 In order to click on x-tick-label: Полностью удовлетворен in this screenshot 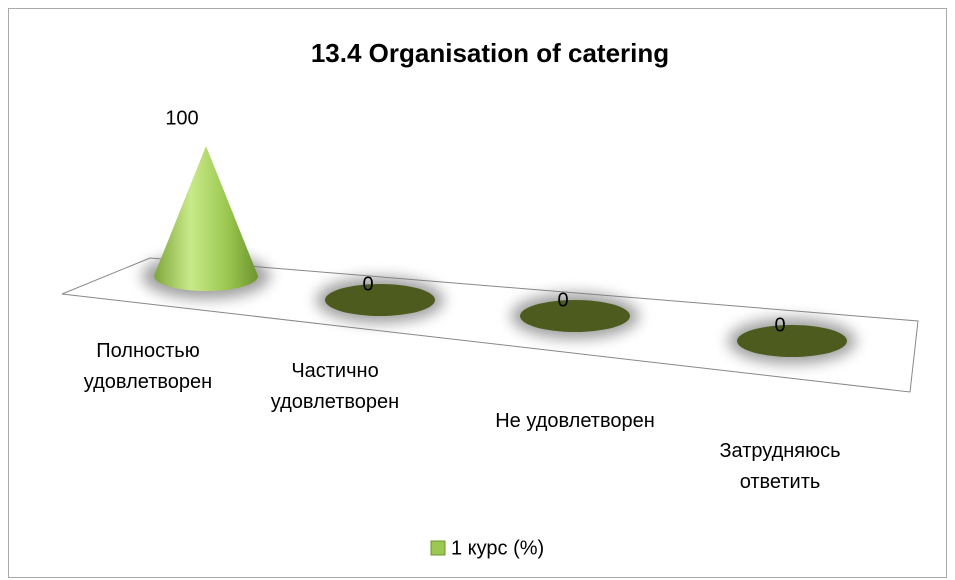, I will do `click(148, 366)`.